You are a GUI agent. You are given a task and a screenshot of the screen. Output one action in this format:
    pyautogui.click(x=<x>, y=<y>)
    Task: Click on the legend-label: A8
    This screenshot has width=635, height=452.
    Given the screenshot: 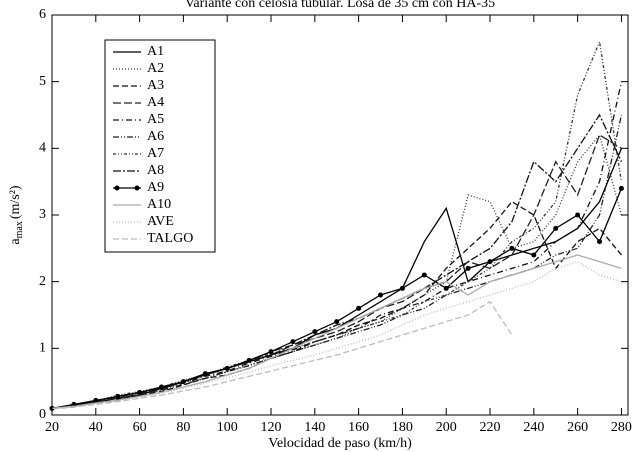 What is the action you would take?
    pyautogui.click(x=155, y=170)
    